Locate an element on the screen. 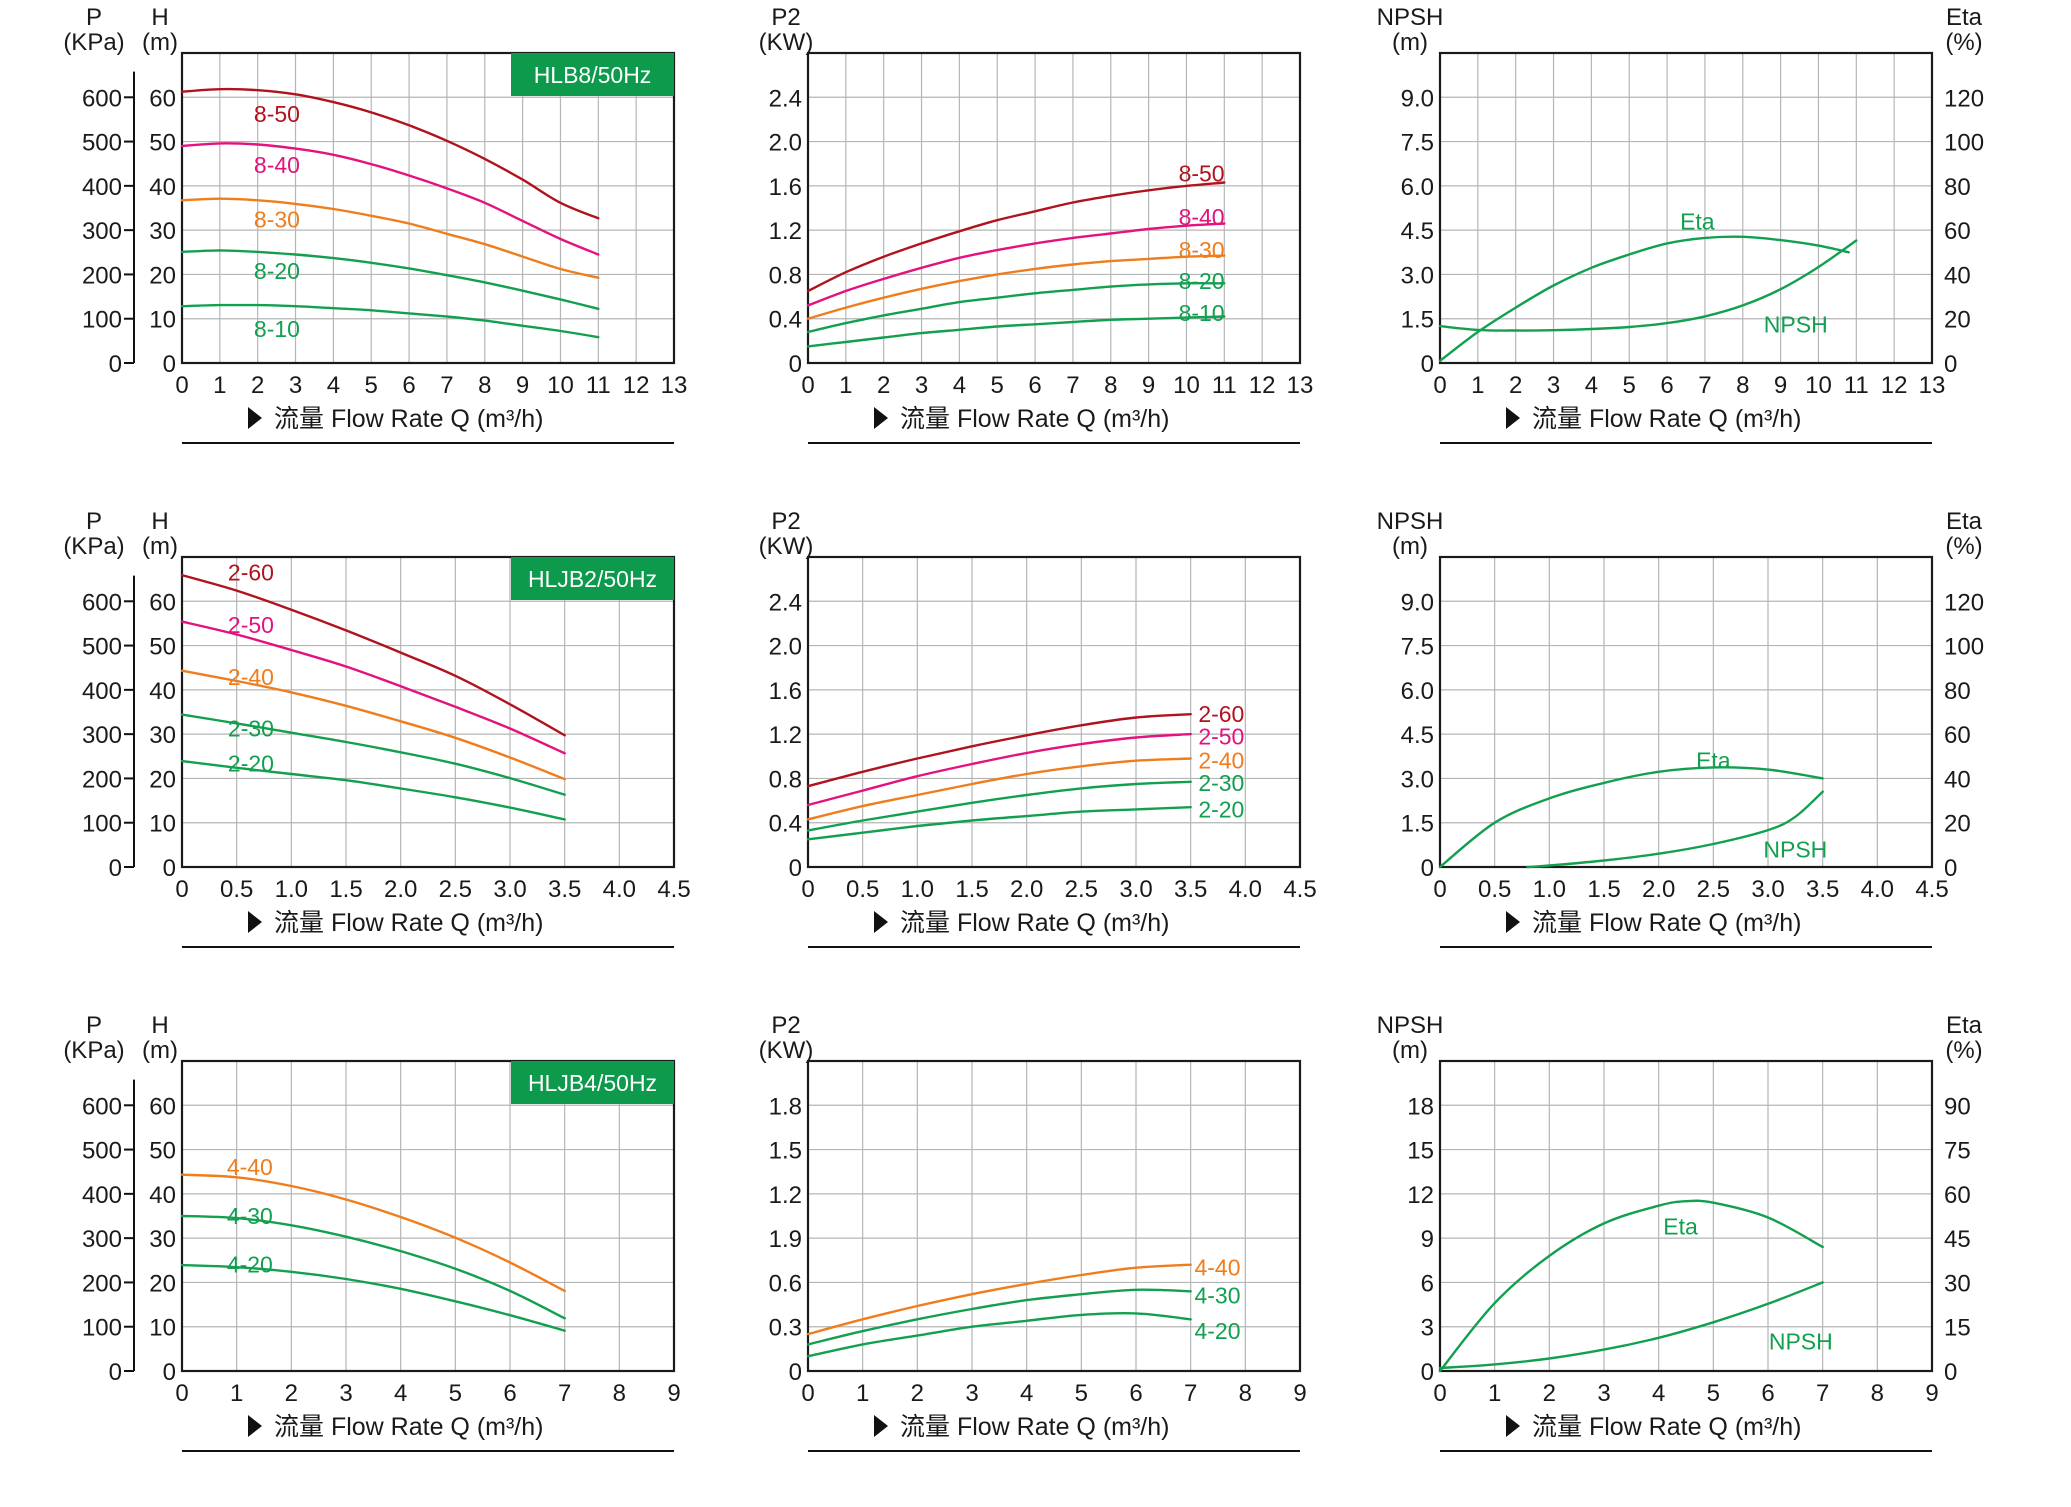 The height and width of the screenshot is (1507, 2071). y2-tick-label: 60 is located at coordinates (1957, 735).